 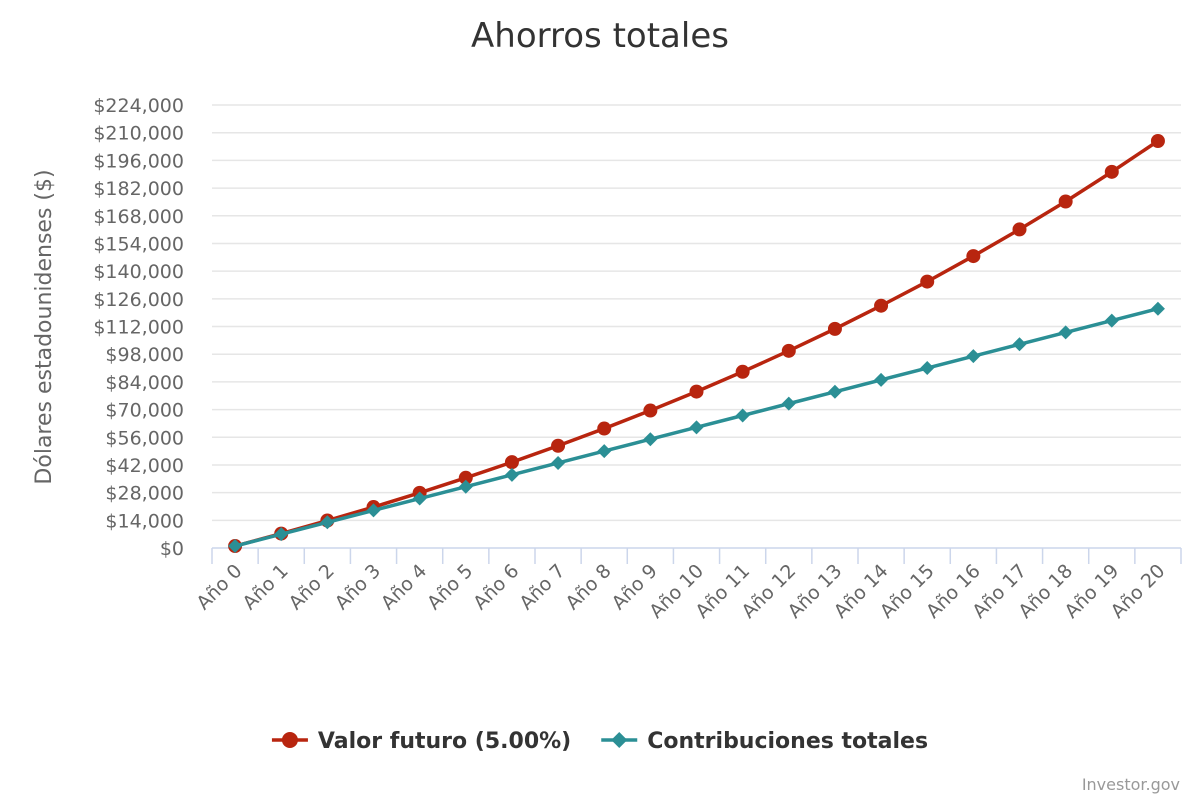 What do you see at coordinates (144, 411) in the screenshot?
I see `y-tick-label: $70,000` at bounding box center [144, 411].